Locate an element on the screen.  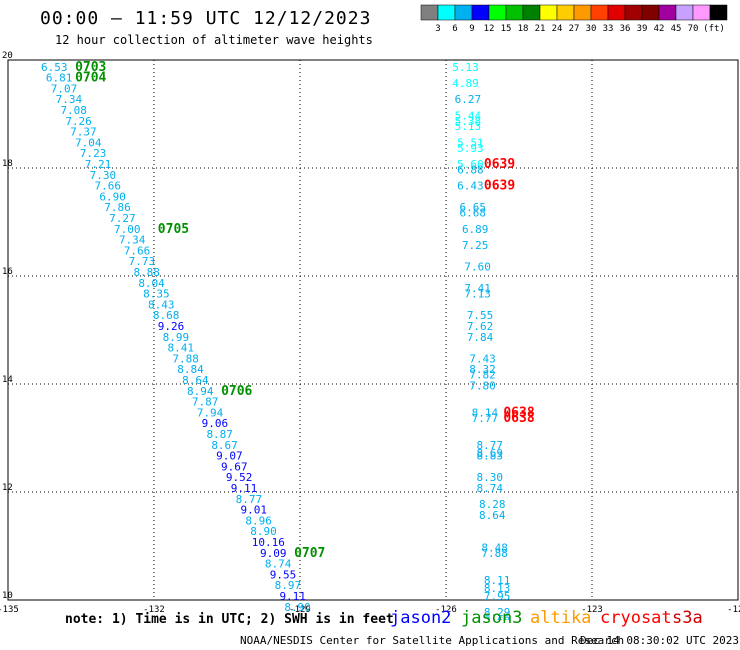
wave-height-value: 8.67 is located at coordinates (224, 445).